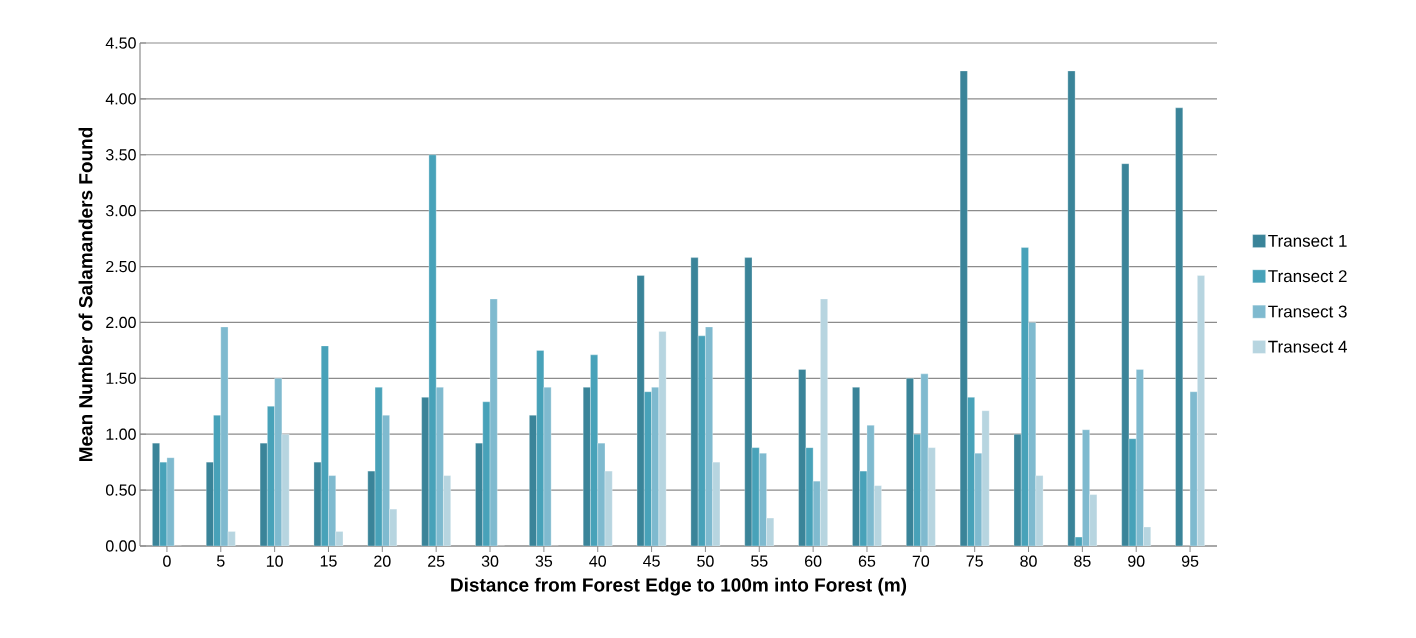  I want to click on legend-label: Transect 3, so click(1307, 311).